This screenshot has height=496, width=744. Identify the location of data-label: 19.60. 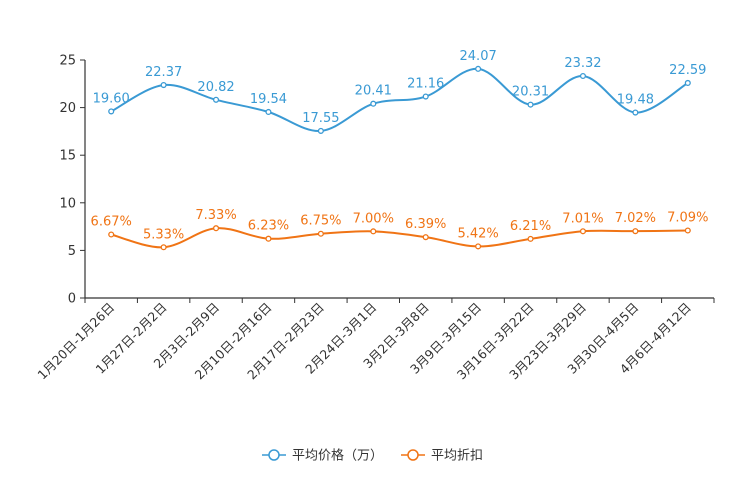
(111, 98).